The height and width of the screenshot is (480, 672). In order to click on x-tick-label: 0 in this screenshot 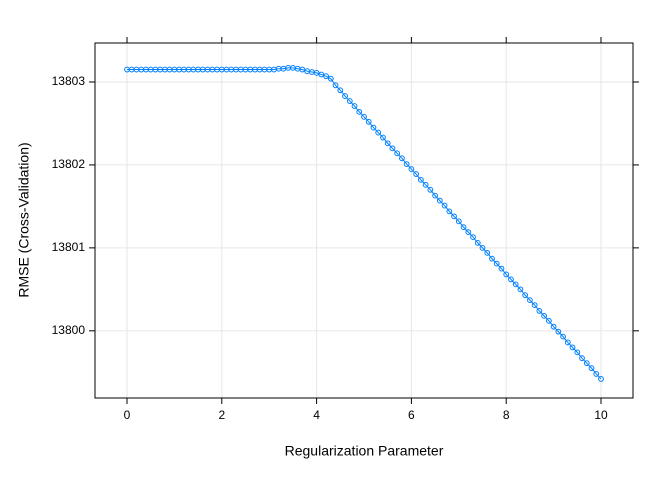, I will do `click(127, 415)`.